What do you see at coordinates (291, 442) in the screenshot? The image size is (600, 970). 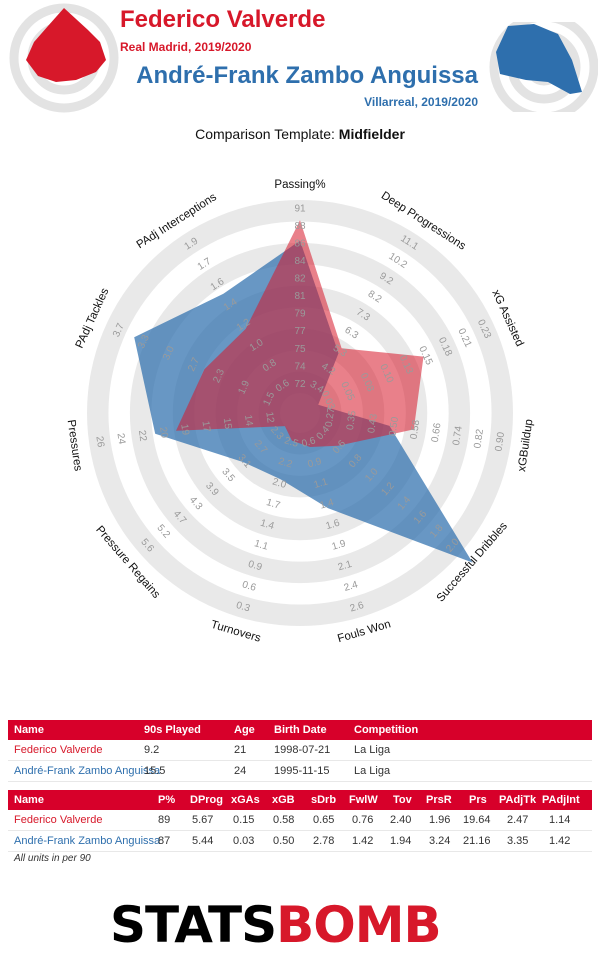 I see `axis-tick-label: 2.5` at bounding box center [291, 442].